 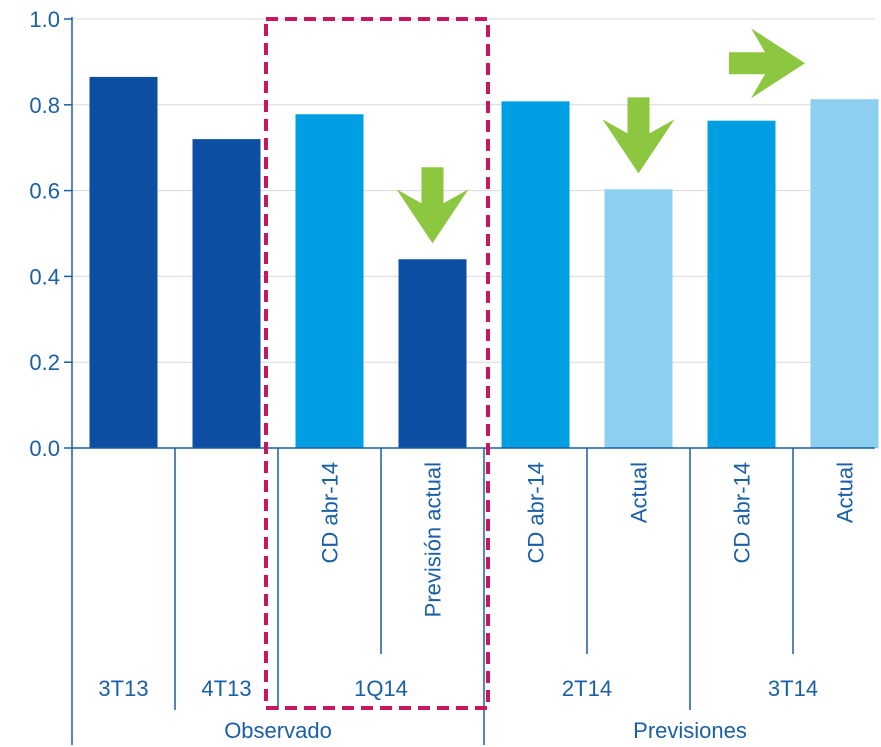 What do you see at coordinates (44, 276) in the screenshot?
I see `y-tick-label: 0.4` at bounding box center [44, 276].